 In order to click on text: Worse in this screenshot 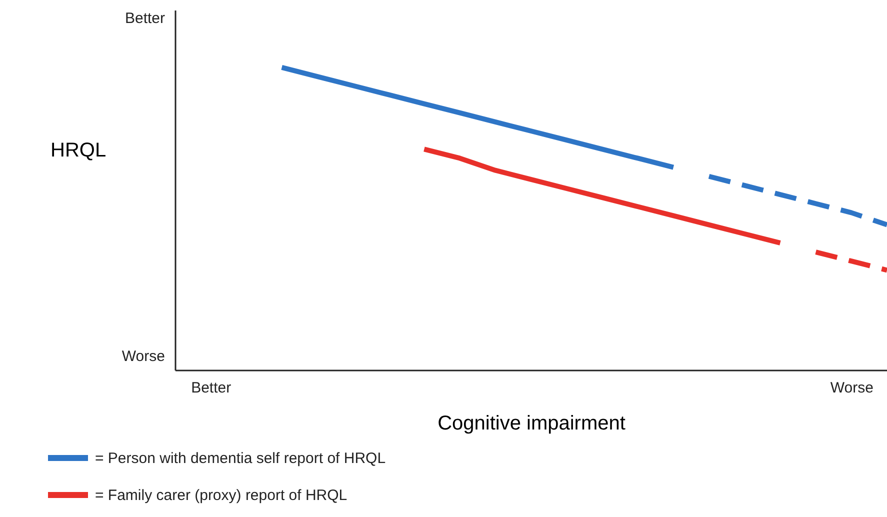, I will do `click(143, 356)`.